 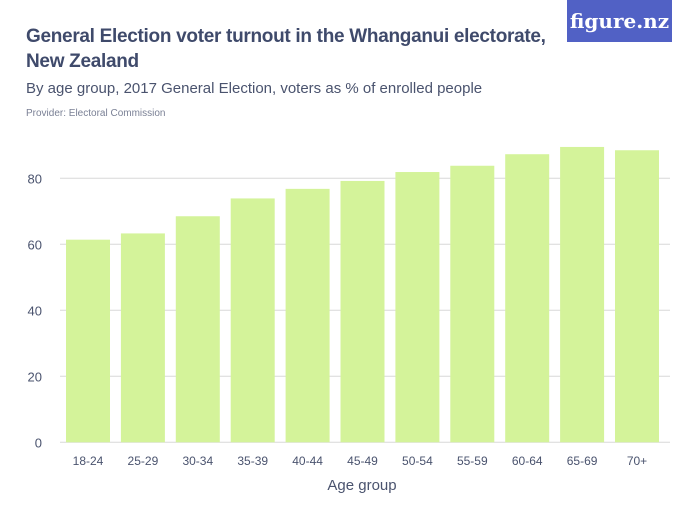 I want to click on bar-70+, so click(x=637, y=296).